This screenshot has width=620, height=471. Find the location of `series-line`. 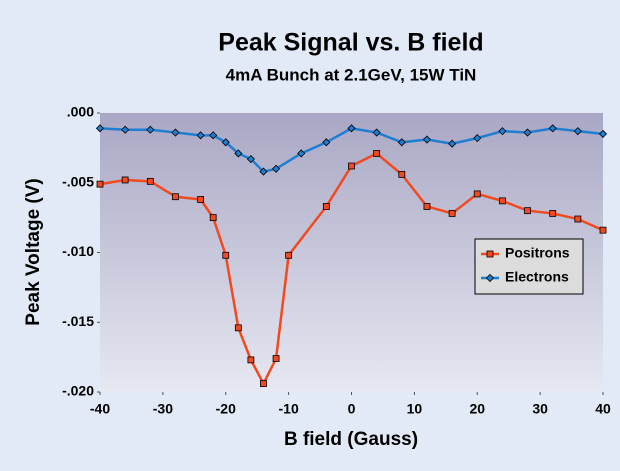

series-line is located at coordinates (351, 150).